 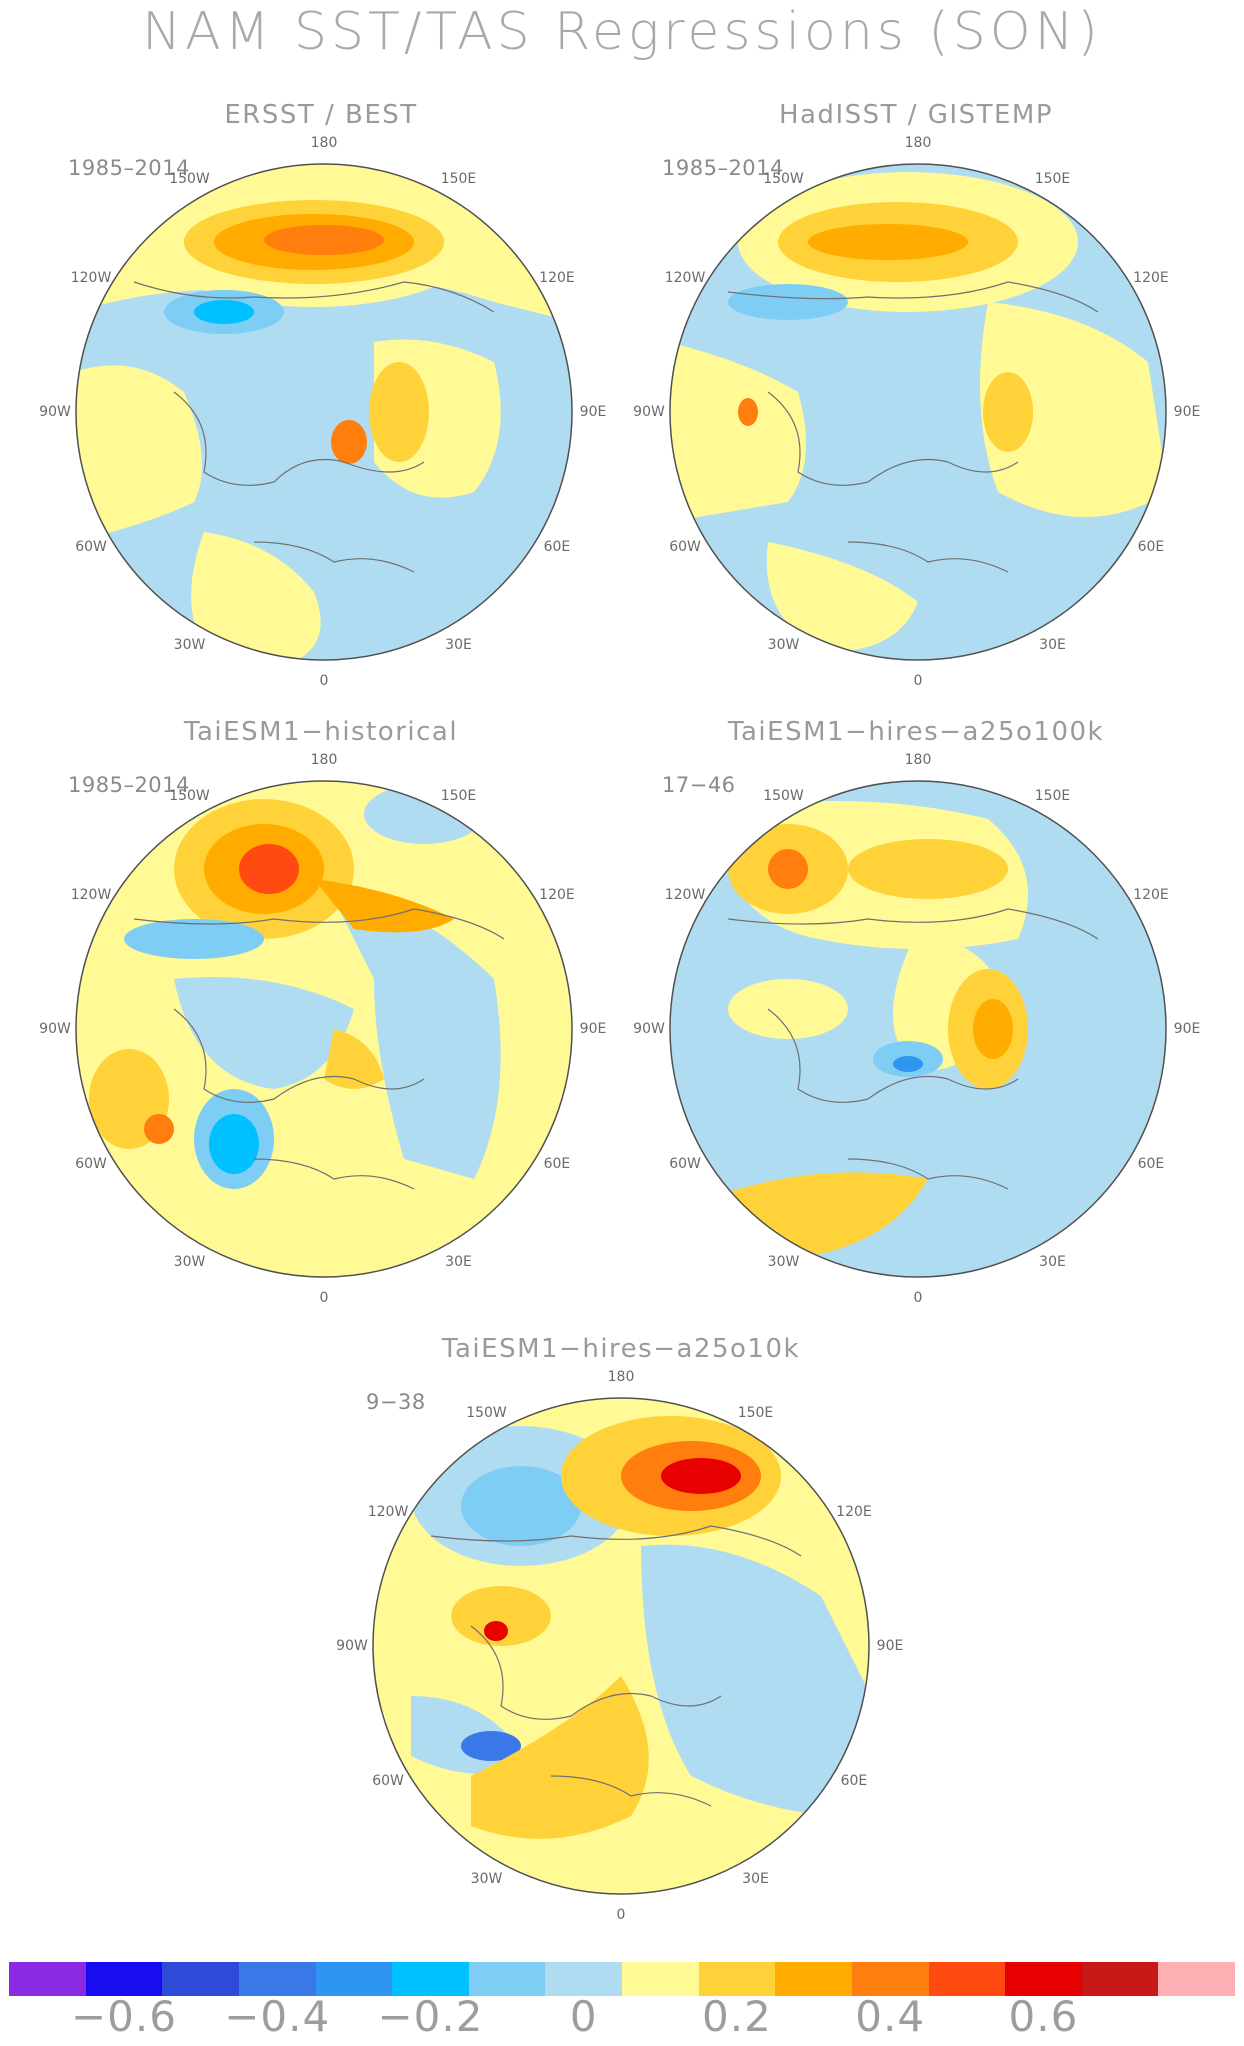 I want to click on colorbar-tick-label: −0.6, so click(x=123, y=2016).